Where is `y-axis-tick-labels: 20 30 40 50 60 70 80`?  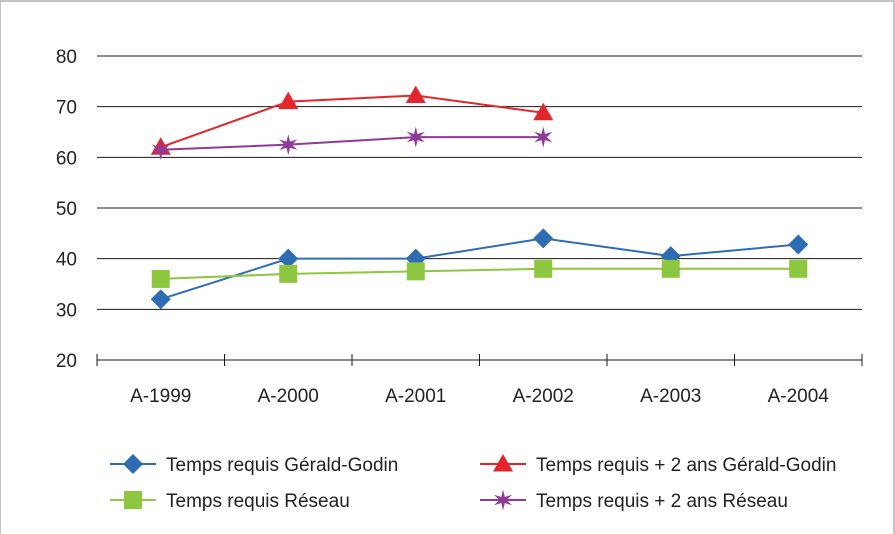
y-axis-tick-labels: 20 30 40 50 60 70 80 is located at coordinates (66, 209).